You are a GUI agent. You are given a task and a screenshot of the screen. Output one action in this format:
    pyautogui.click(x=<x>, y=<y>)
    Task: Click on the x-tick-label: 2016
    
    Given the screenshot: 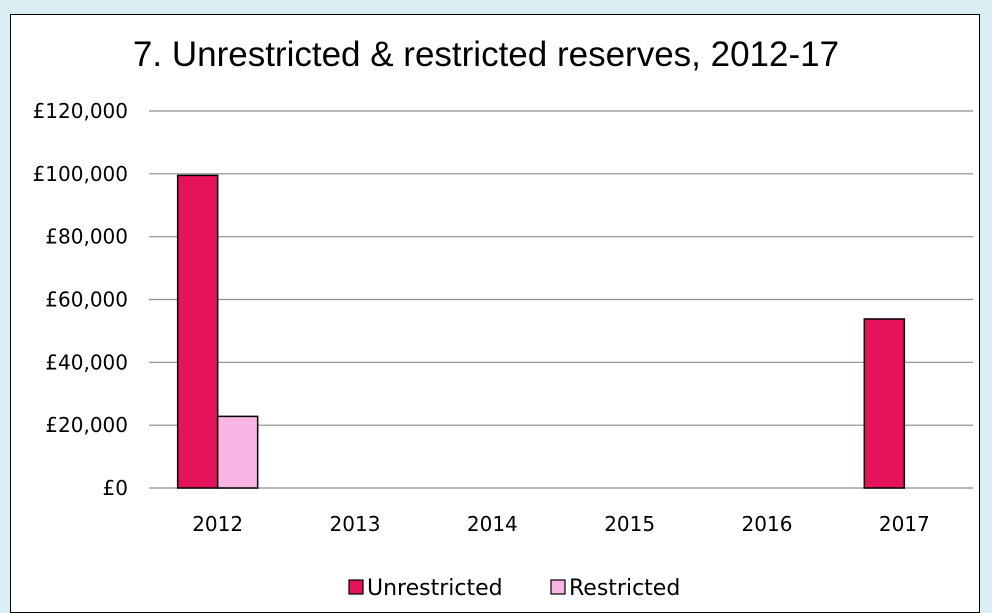 What is the action you would take?
    pyautogui.click(x=767, y=524)
    